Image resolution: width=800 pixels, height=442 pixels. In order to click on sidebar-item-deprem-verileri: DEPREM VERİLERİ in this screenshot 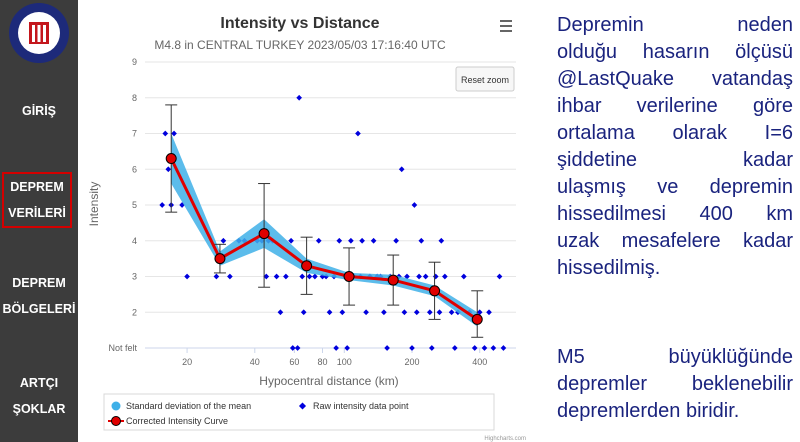, I will do `click(37, 200)`.